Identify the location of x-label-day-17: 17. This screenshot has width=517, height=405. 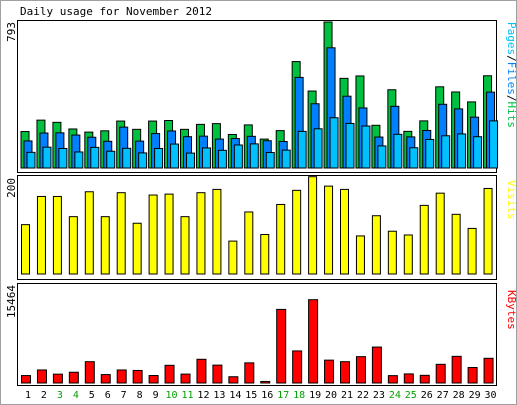
(283, 395).